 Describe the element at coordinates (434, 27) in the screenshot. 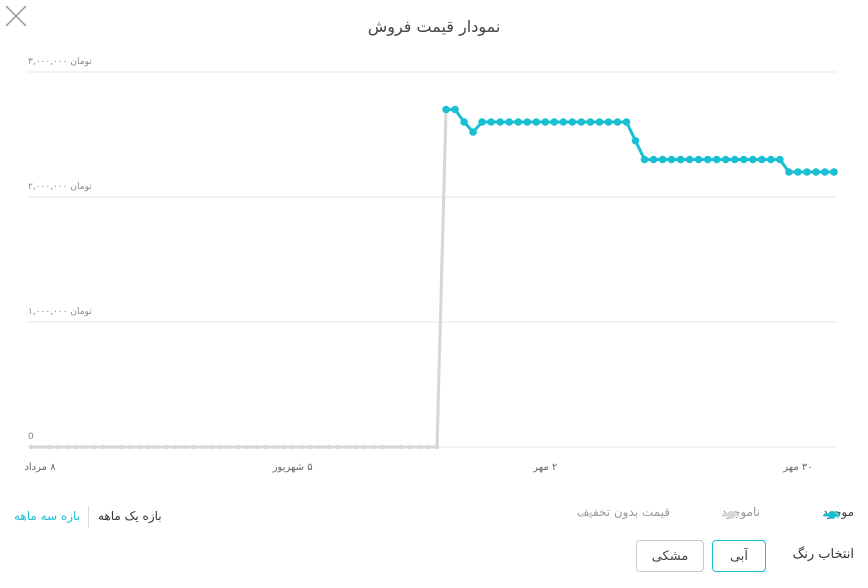

I see `chart-title: نمودار قیمت فروش` at that location.